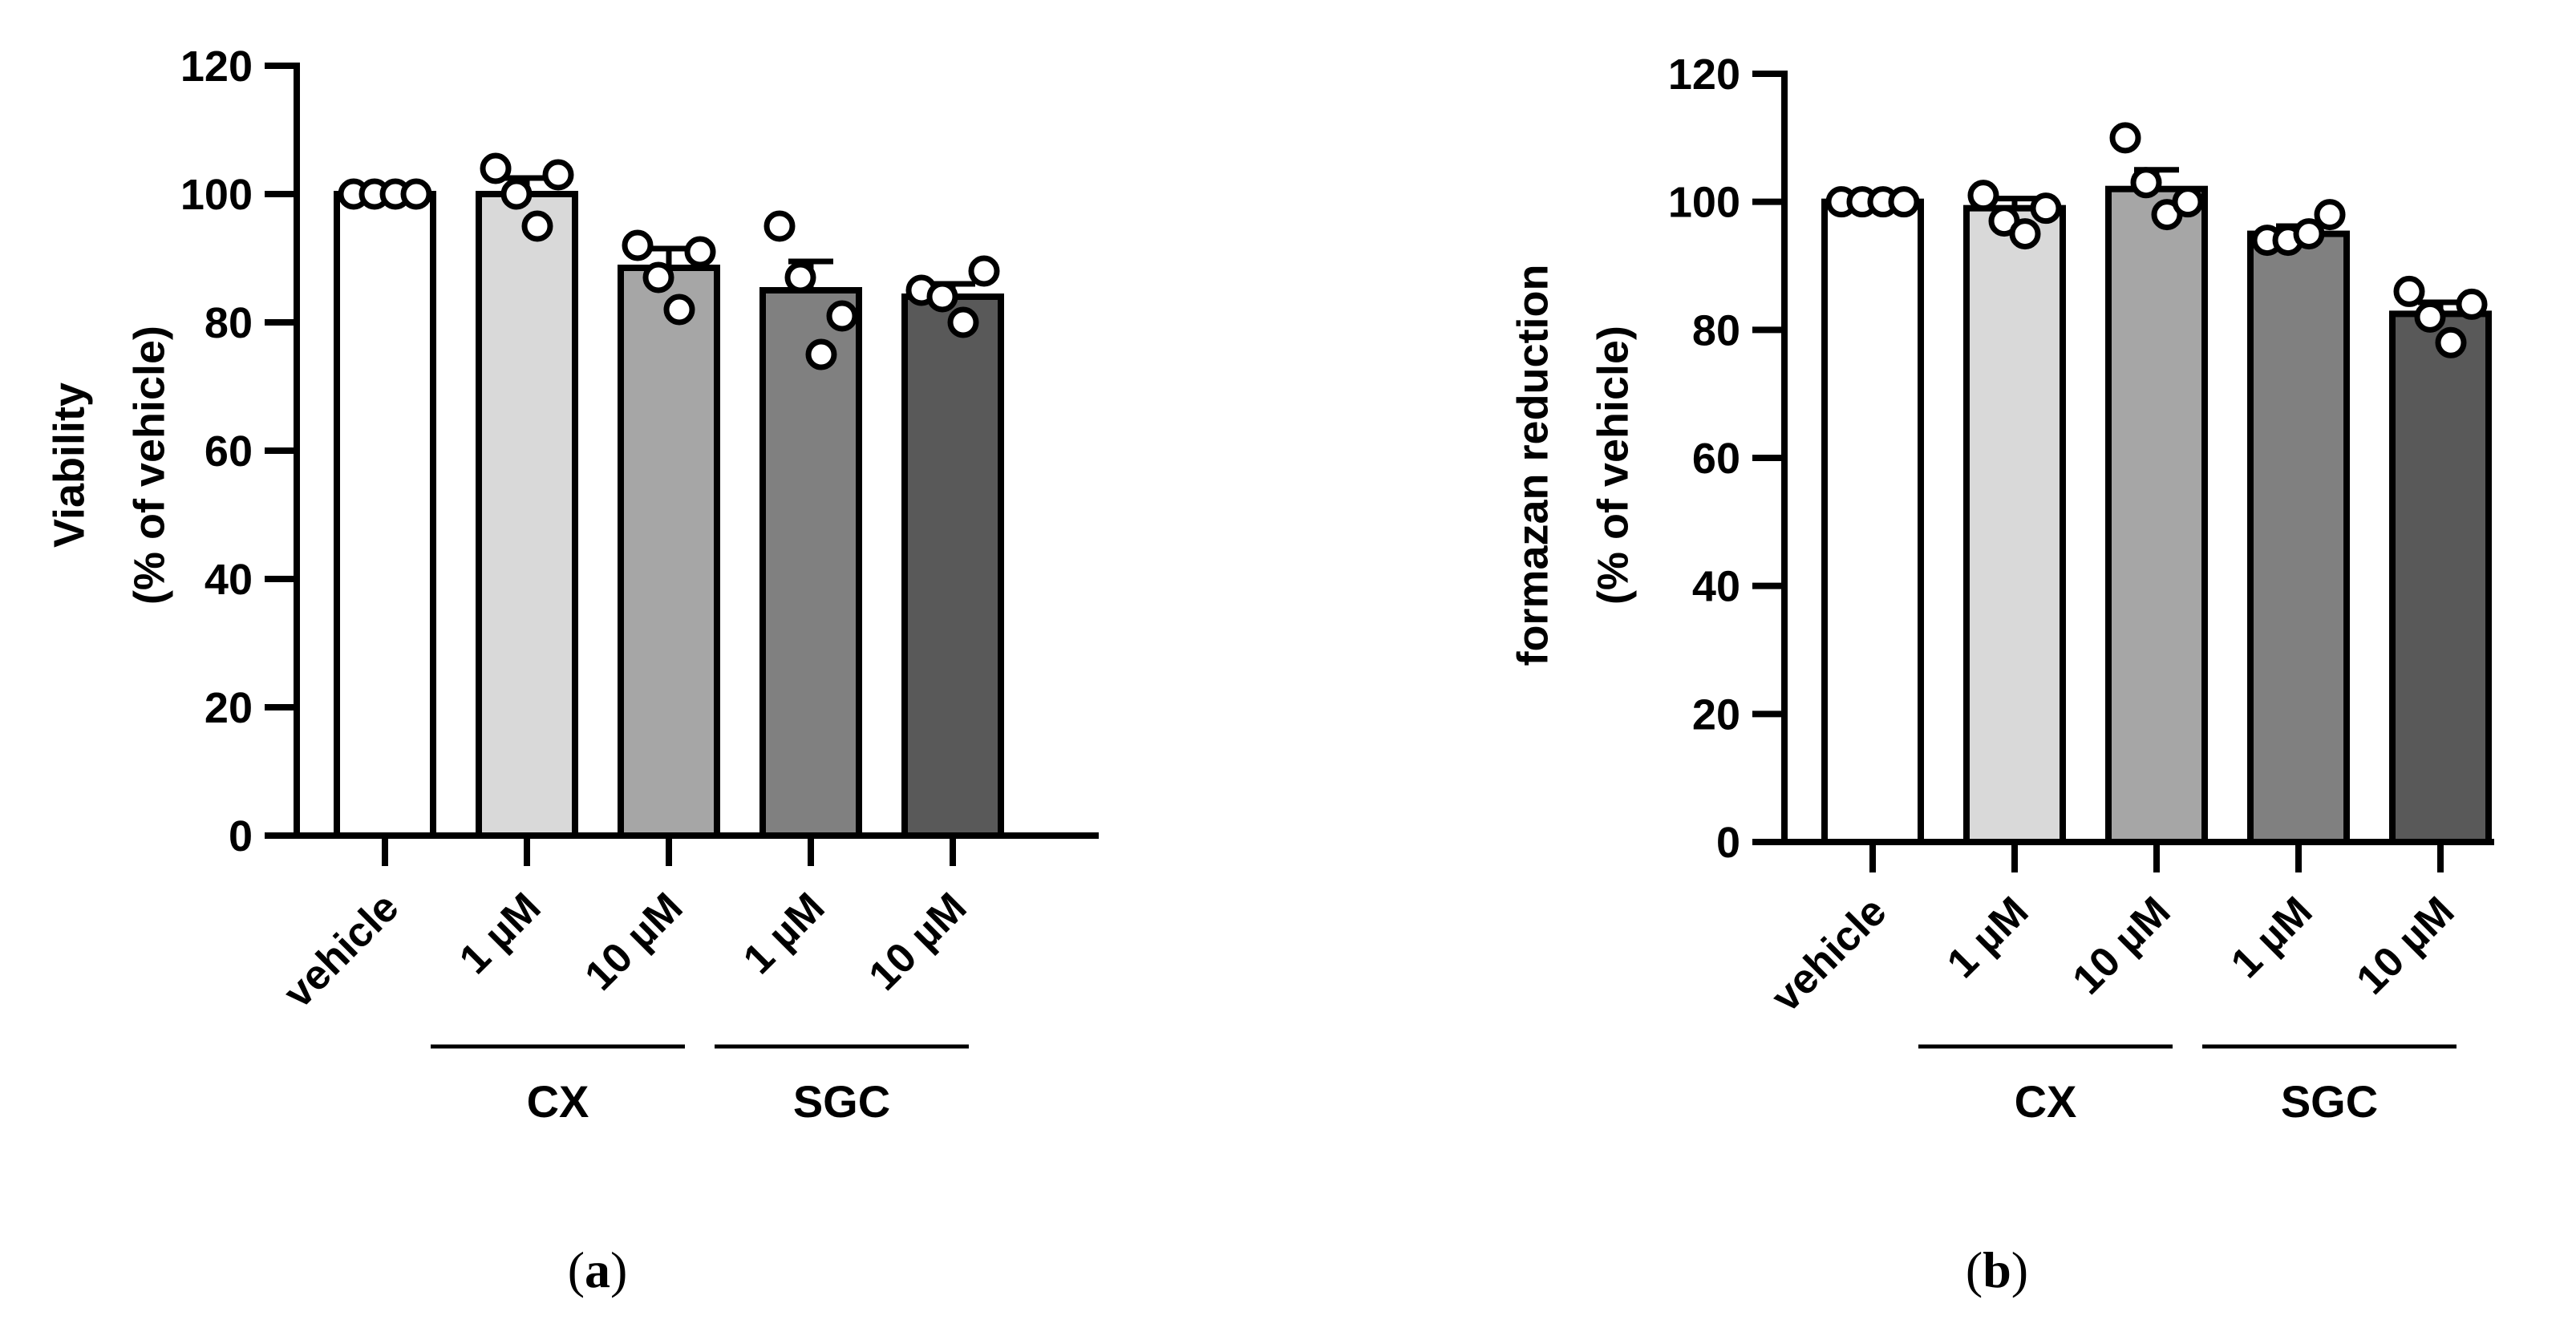  What do you see at coordinates (919, 941) in the screenshot?
I see `panel-a-xtick-label-4: 10 µM` at bounding box center [919, 941].